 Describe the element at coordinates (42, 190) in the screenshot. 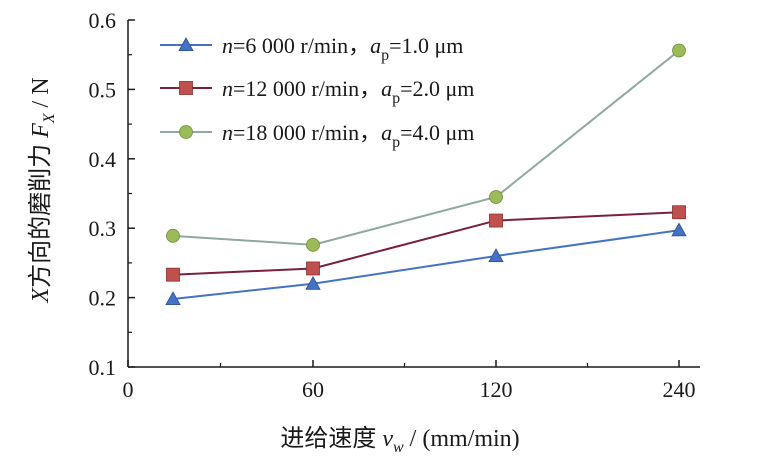

I see `y-axis-title: X方向的磨削力 FX / N` at that location.